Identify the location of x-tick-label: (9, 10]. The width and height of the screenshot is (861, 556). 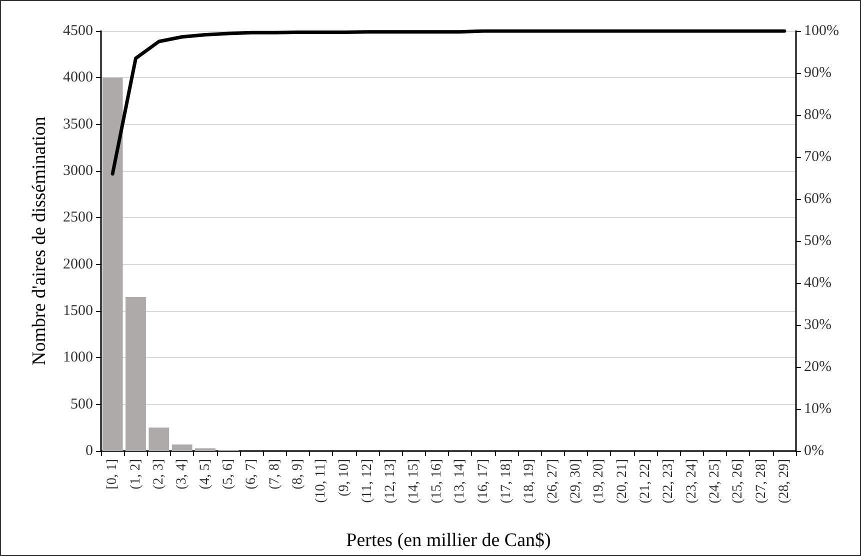
(344, 477).